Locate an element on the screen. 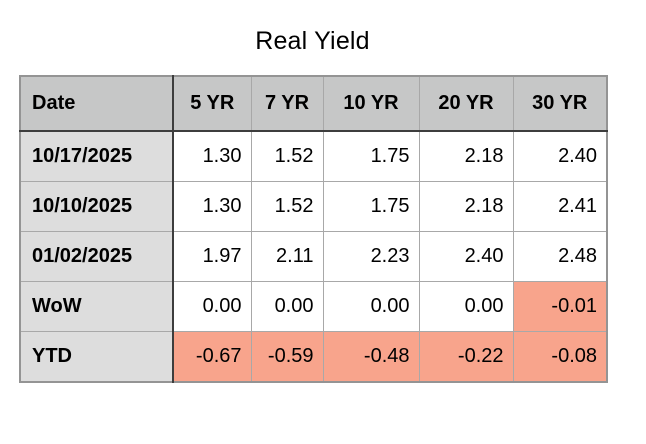 Image resolution: width=646 pixels, height=444 pixels. column-header-date: Date is located at coordinates (97, 104).